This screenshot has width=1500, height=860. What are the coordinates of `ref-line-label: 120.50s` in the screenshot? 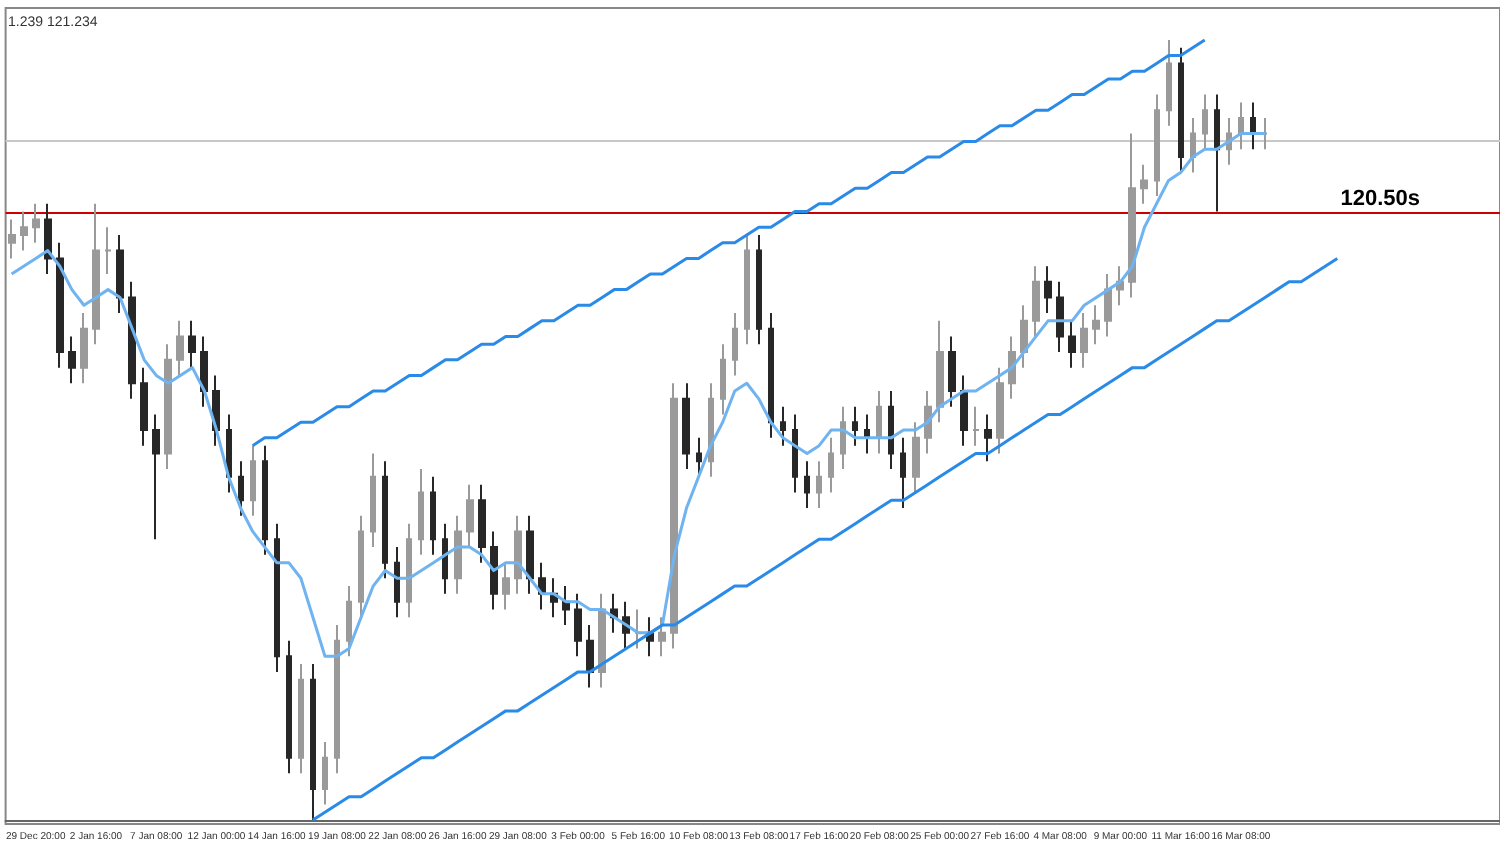 It's located at (1380, 198).